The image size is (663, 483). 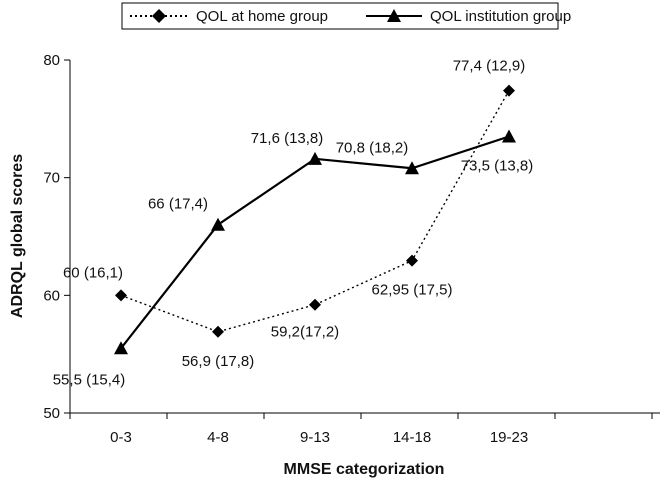 What do you see at coordinates (489, 66) in the screenshot?
I see `home-data-label: 77,4 (12,9)` at bounding box center [489, 66].